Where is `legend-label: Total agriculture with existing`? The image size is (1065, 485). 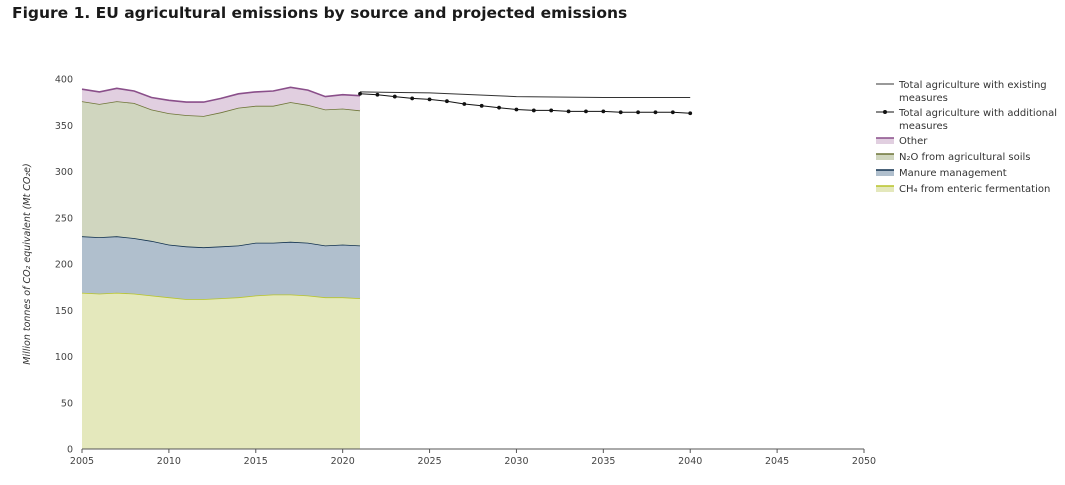
legend-label: Total agriculture with existing is located at coordinates (972, 85).